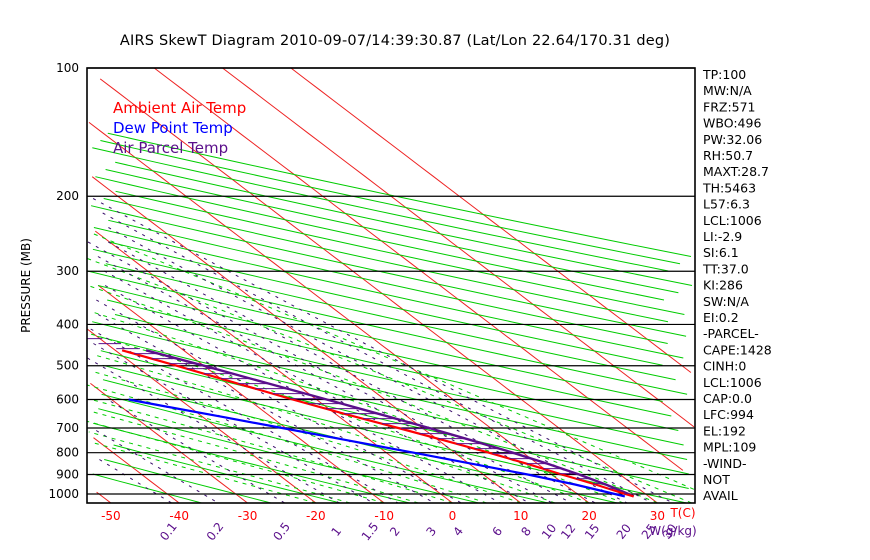 This screenshot has width=870, height=560. I want to click on stats-row: CINH:0, so click(724, 366).